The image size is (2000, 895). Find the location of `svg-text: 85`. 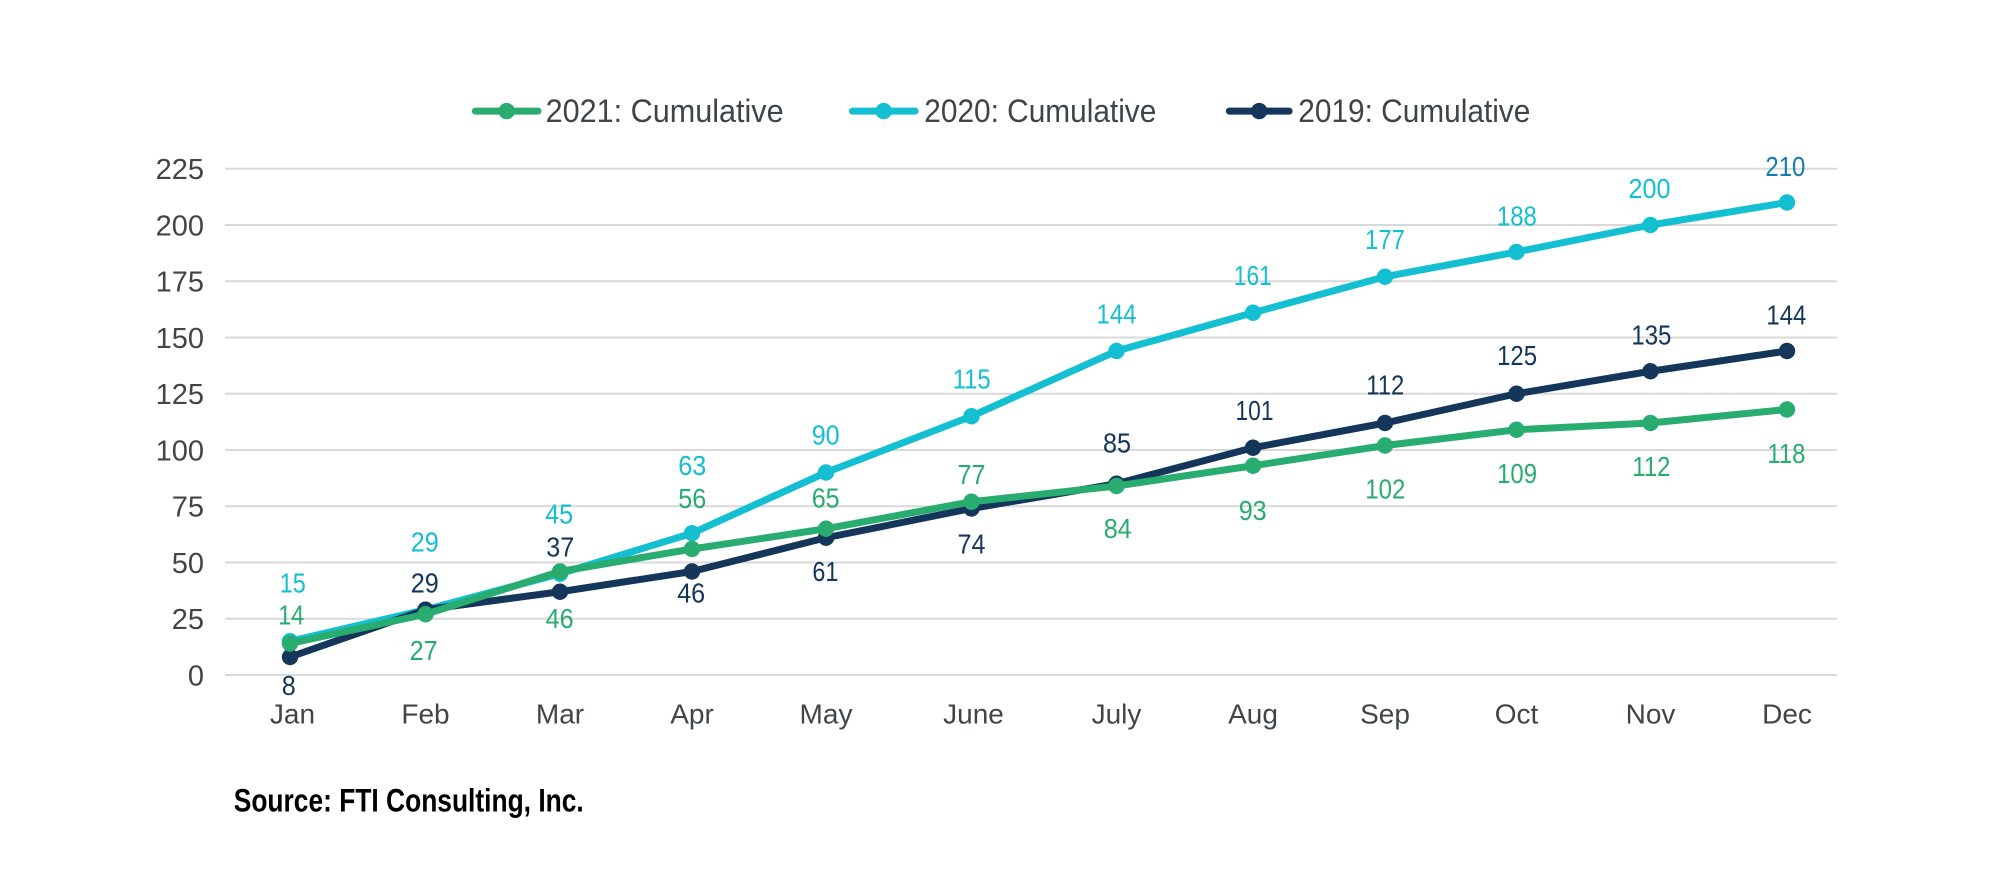

svg-text: 85 is located at coordinates (1117, 442).